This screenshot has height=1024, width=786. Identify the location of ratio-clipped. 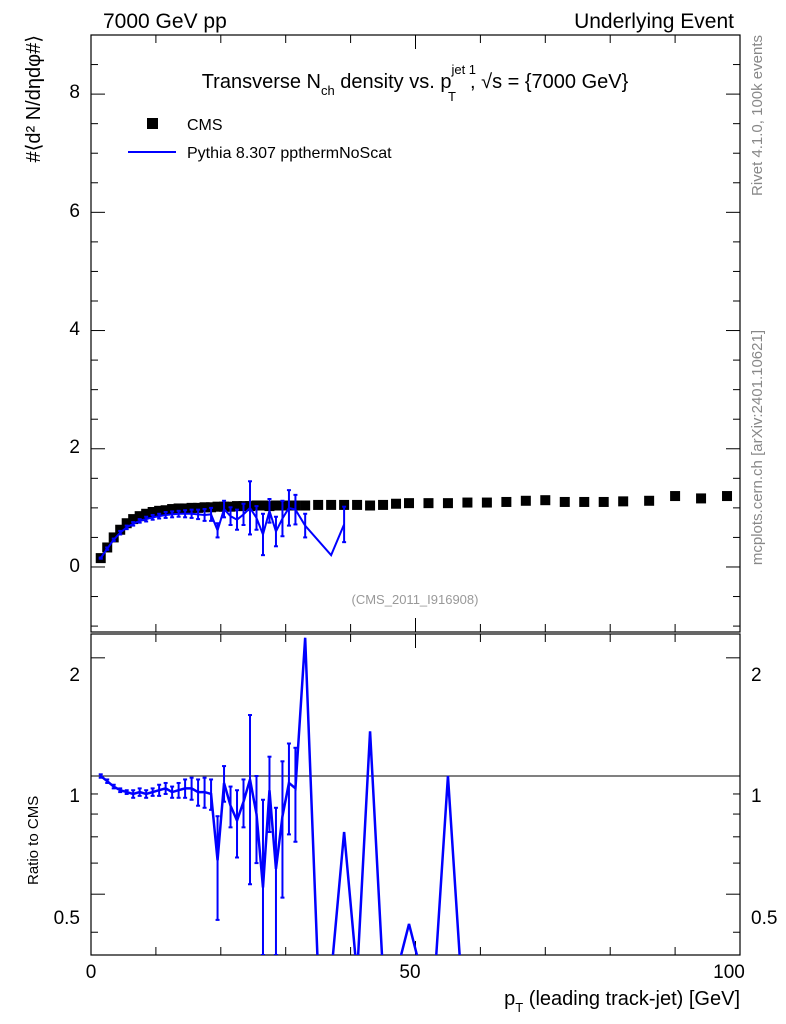
(279, 796).